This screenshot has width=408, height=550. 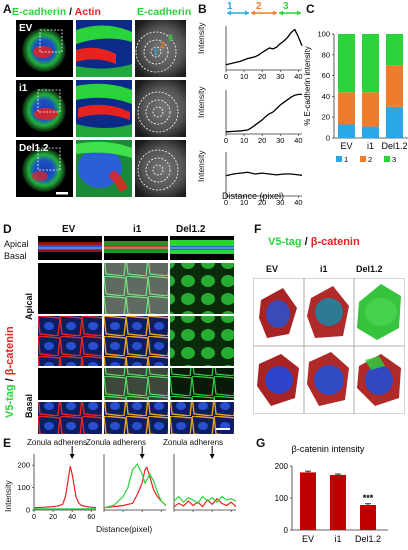 What do you see at coordinates (278, 380) in the screenshot?
I see `panel-f-ev-bottom` at bounding box center [278, 380].